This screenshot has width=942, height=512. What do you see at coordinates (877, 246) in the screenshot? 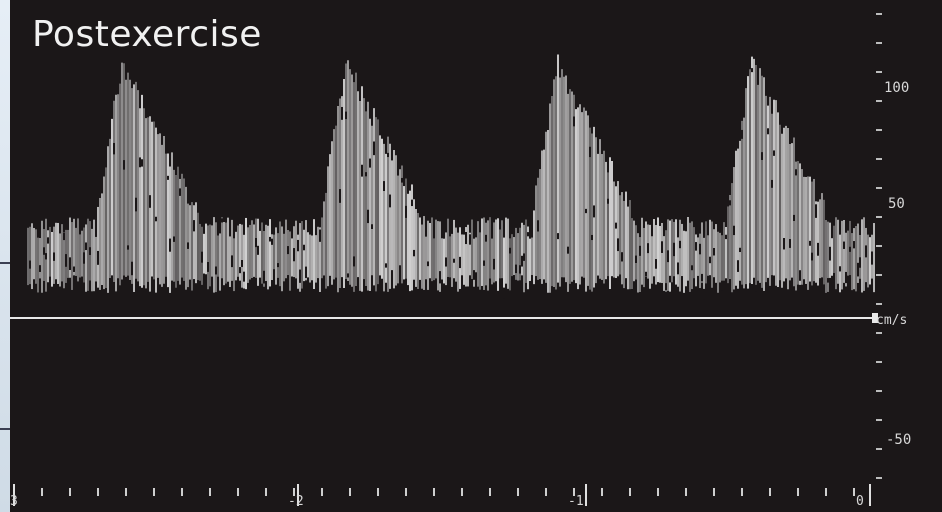
I see `velocity-scale` at bounding box center [877, 246].